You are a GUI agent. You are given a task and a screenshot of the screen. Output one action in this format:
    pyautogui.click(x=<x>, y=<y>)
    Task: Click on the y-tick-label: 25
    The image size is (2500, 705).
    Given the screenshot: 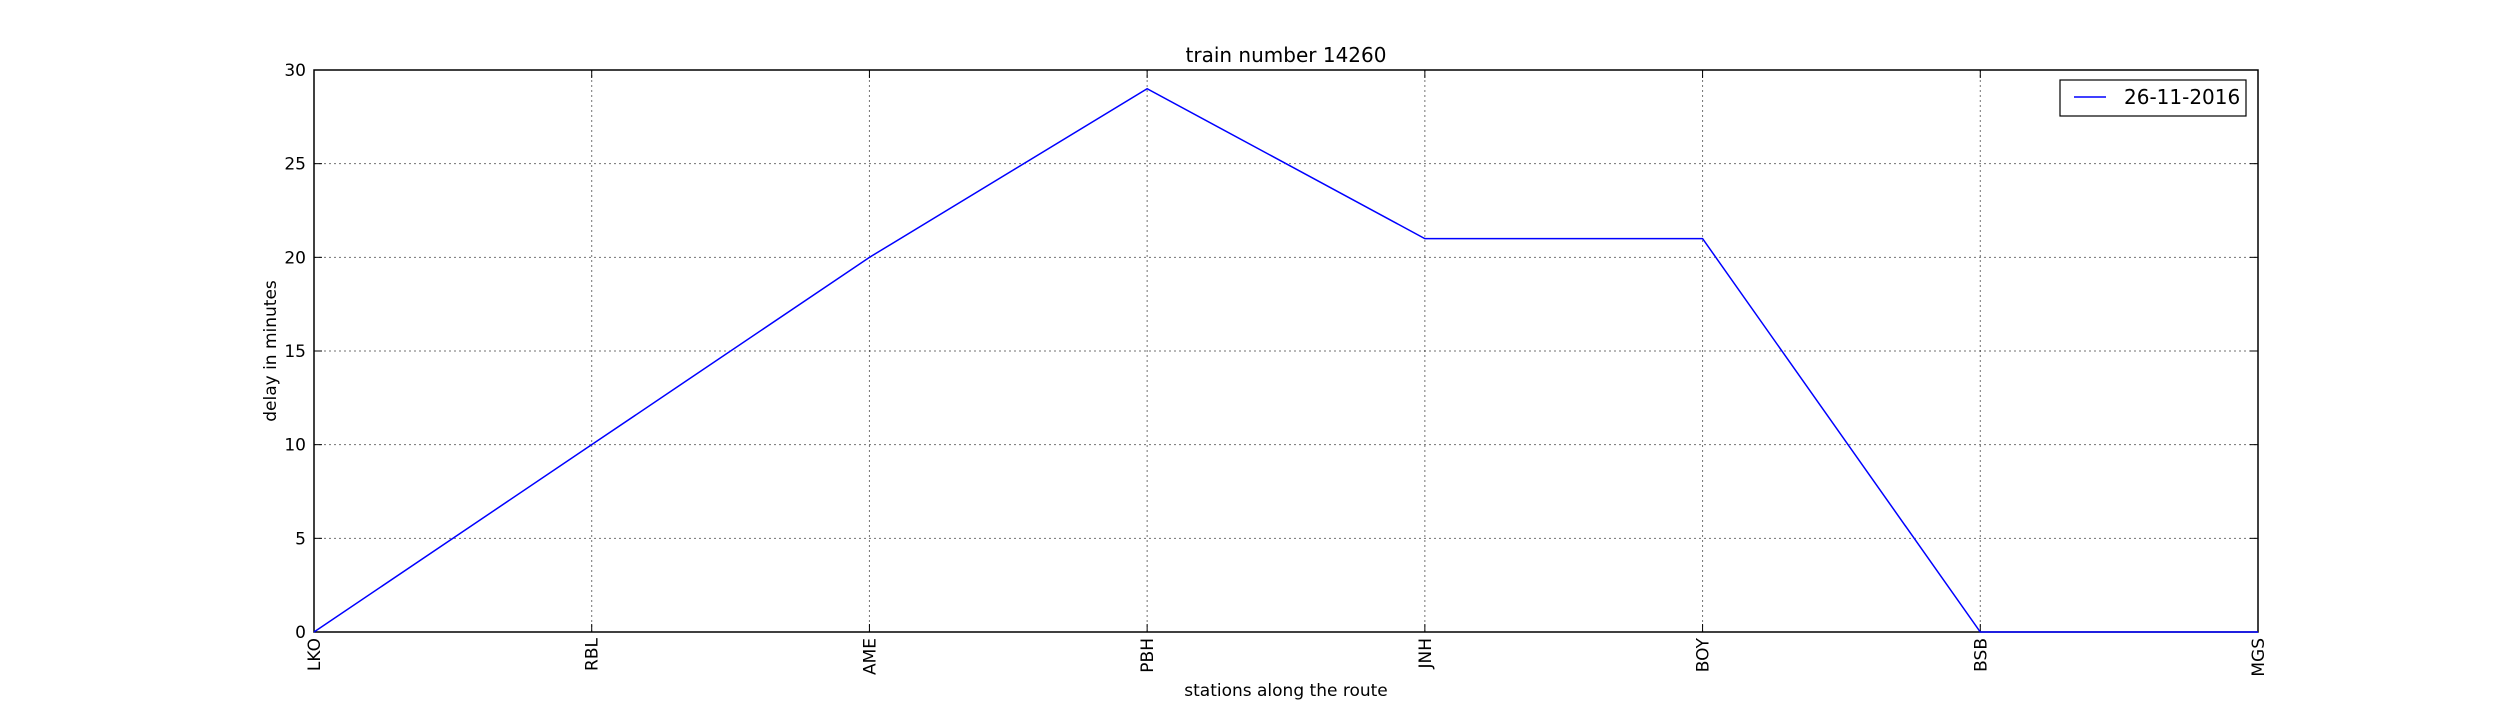 What is the action you would take?
    pyautogui.click(x=295, y=165)
    